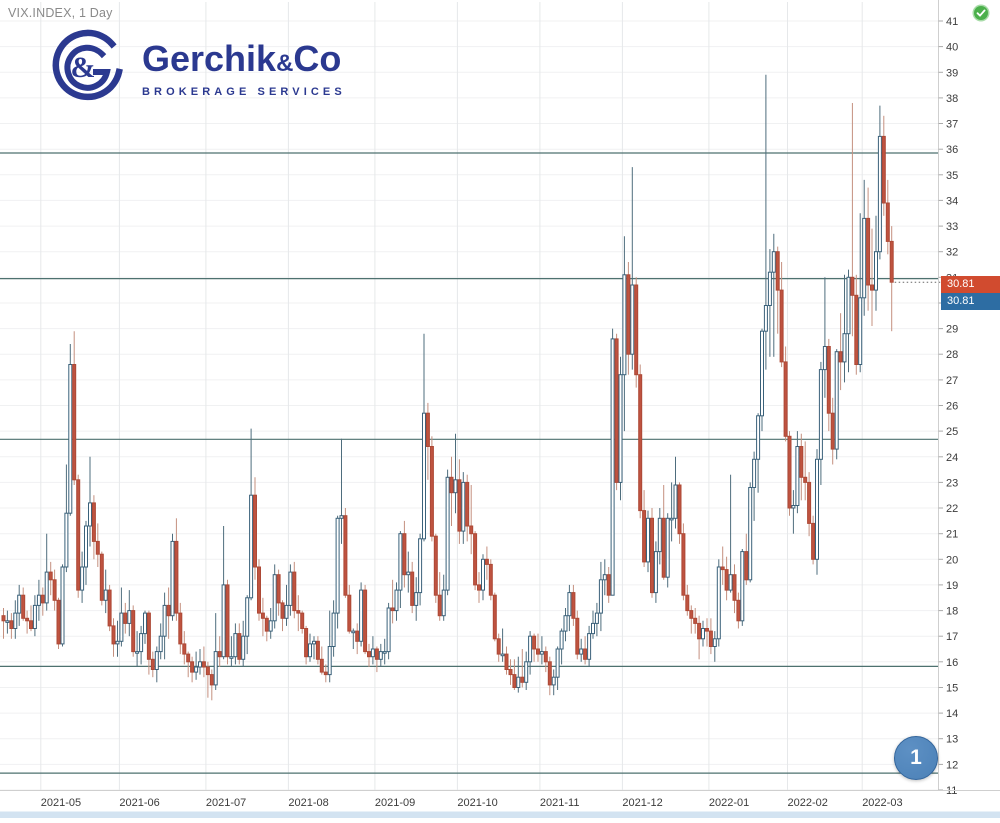  What do you see at coordinates (916, 758) in the screenshot?
I see `annotation-marker-1: 1` at bounding box center [916, 758].